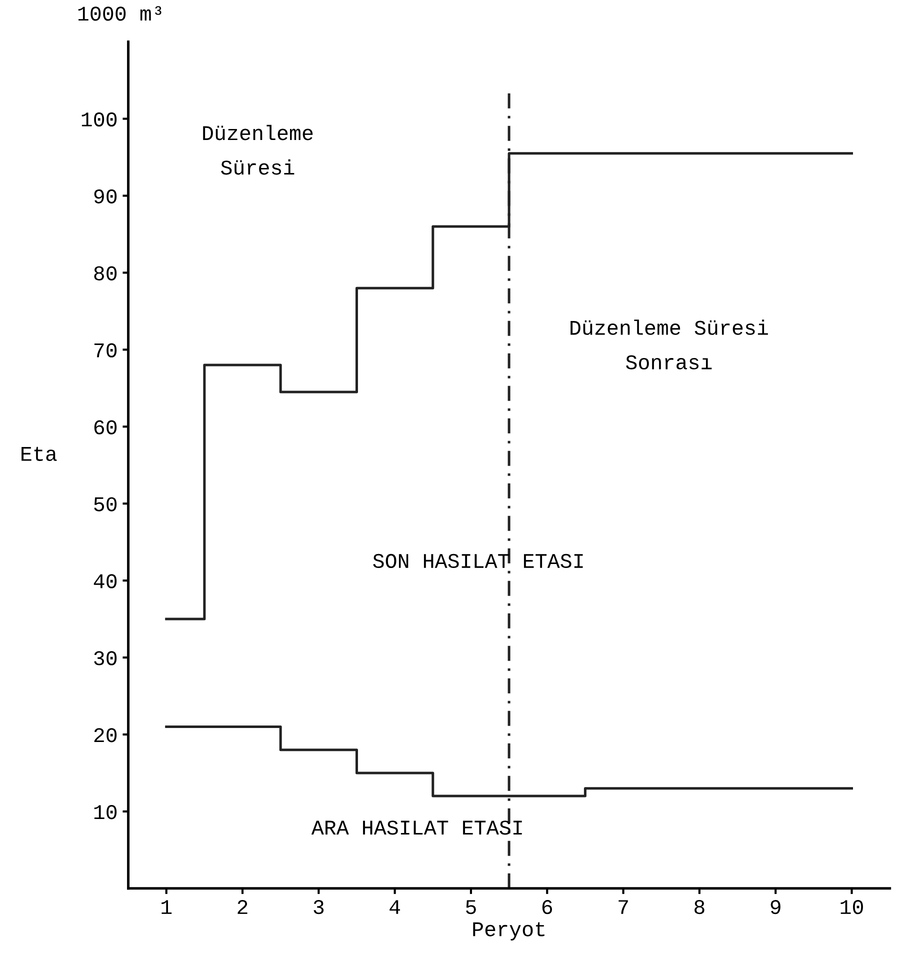 The image size is (897, 972). What do you see at coordinates (105, 658) in the screenshot?
I see `y-tick-label: 30` at bounding box center [105, 658].